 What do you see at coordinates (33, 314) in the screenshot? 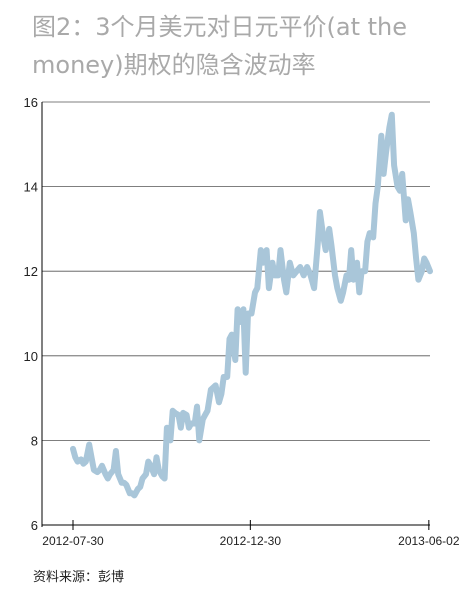
I see `y-axis: 6 8 10 12 14 16` at bounding box center [33, 314].